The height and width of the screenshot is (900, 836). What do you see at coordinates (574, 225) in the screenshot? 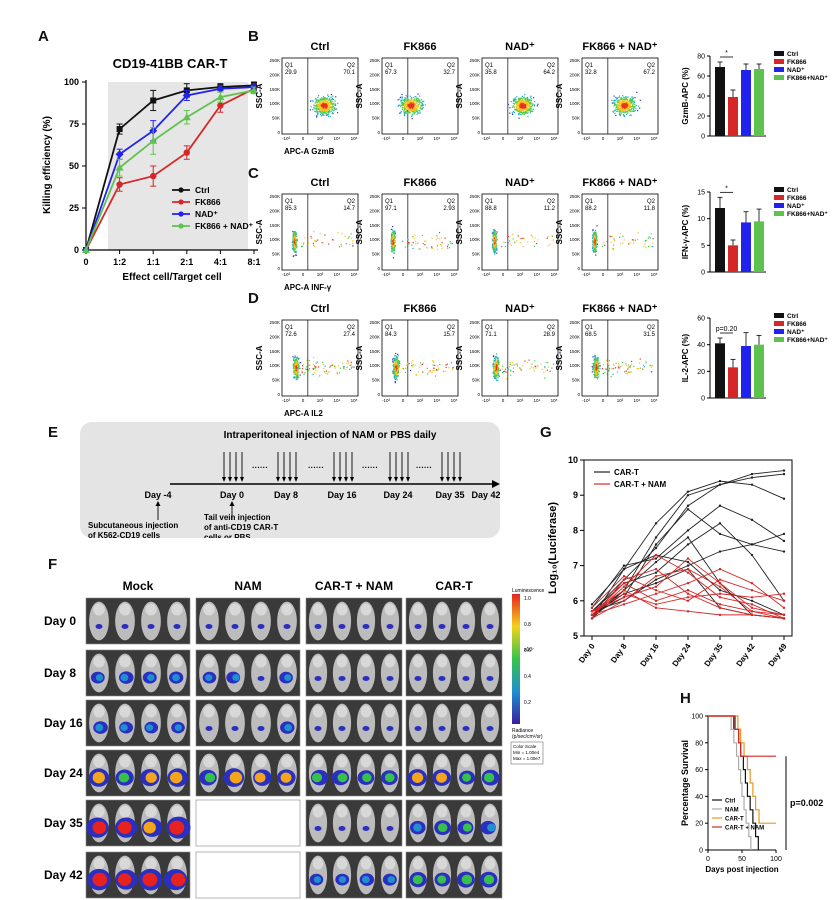
I see `flow-ytick: 150K` at bounding box center [574, 225].